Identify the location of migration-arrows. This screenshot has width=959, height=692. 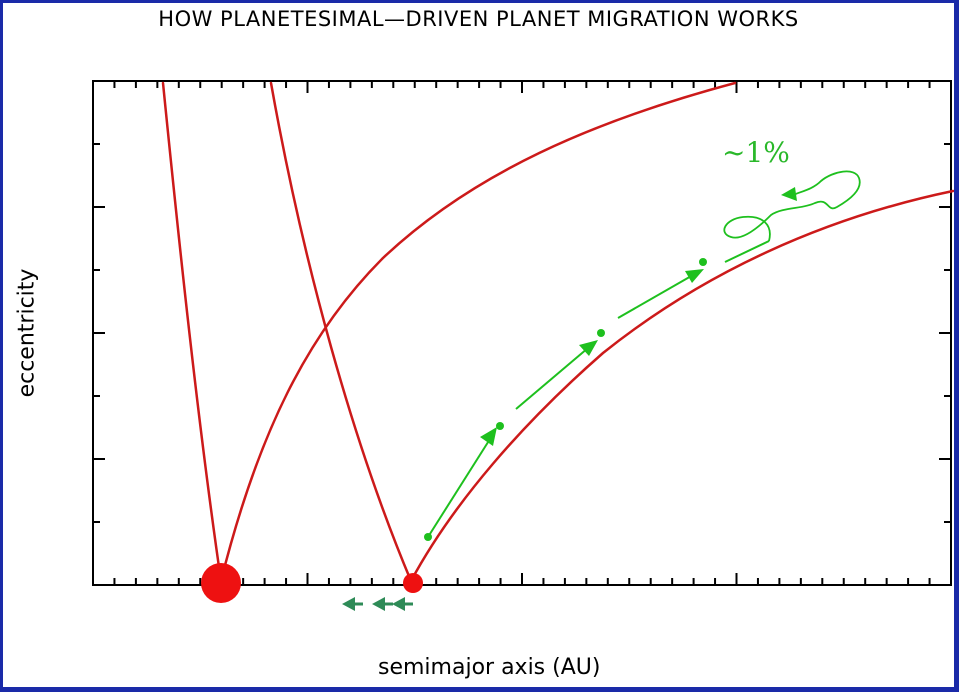
(377, 604).